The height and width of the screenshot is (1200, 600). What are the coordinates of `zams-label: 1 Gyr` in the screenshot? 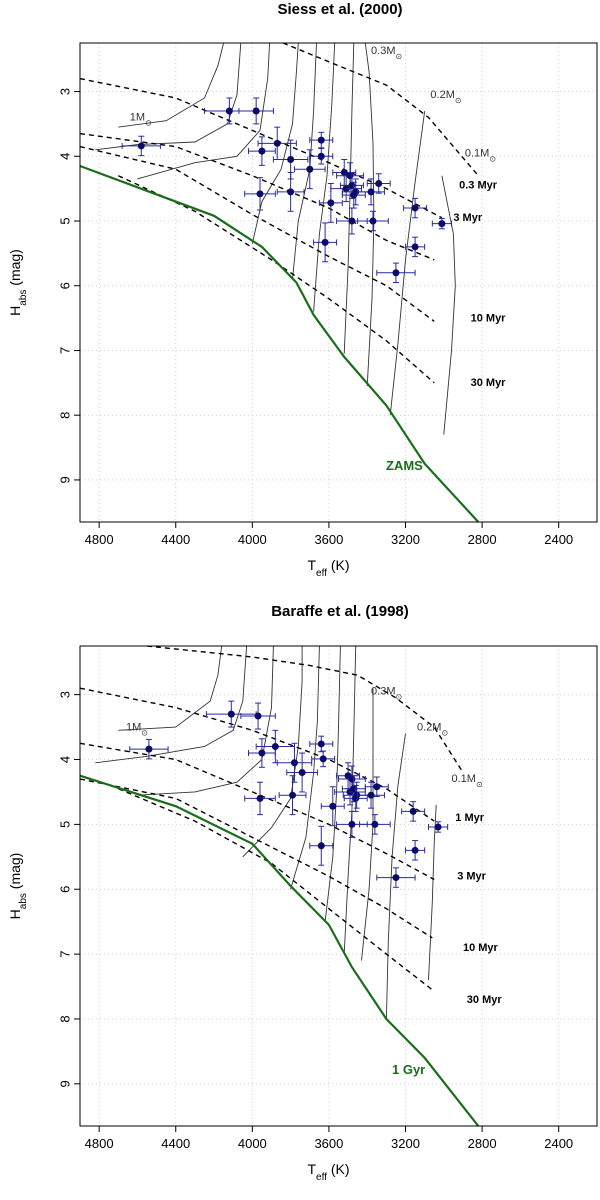 It's located at (408, 1069).